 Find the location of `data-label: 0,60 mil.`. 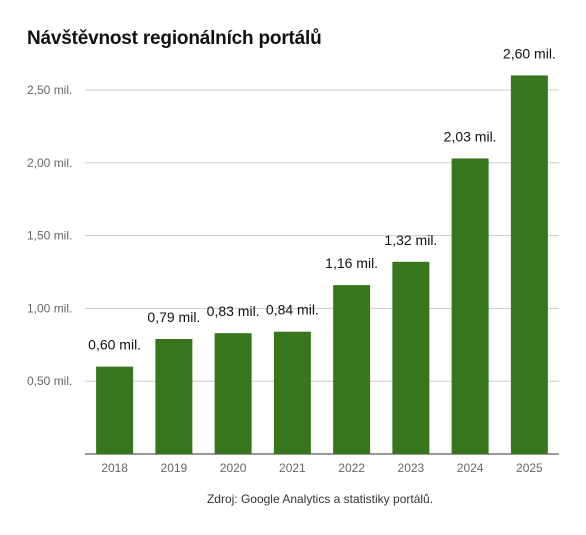

data-label: 0,60 mil. is located at coordinates (114, 345).